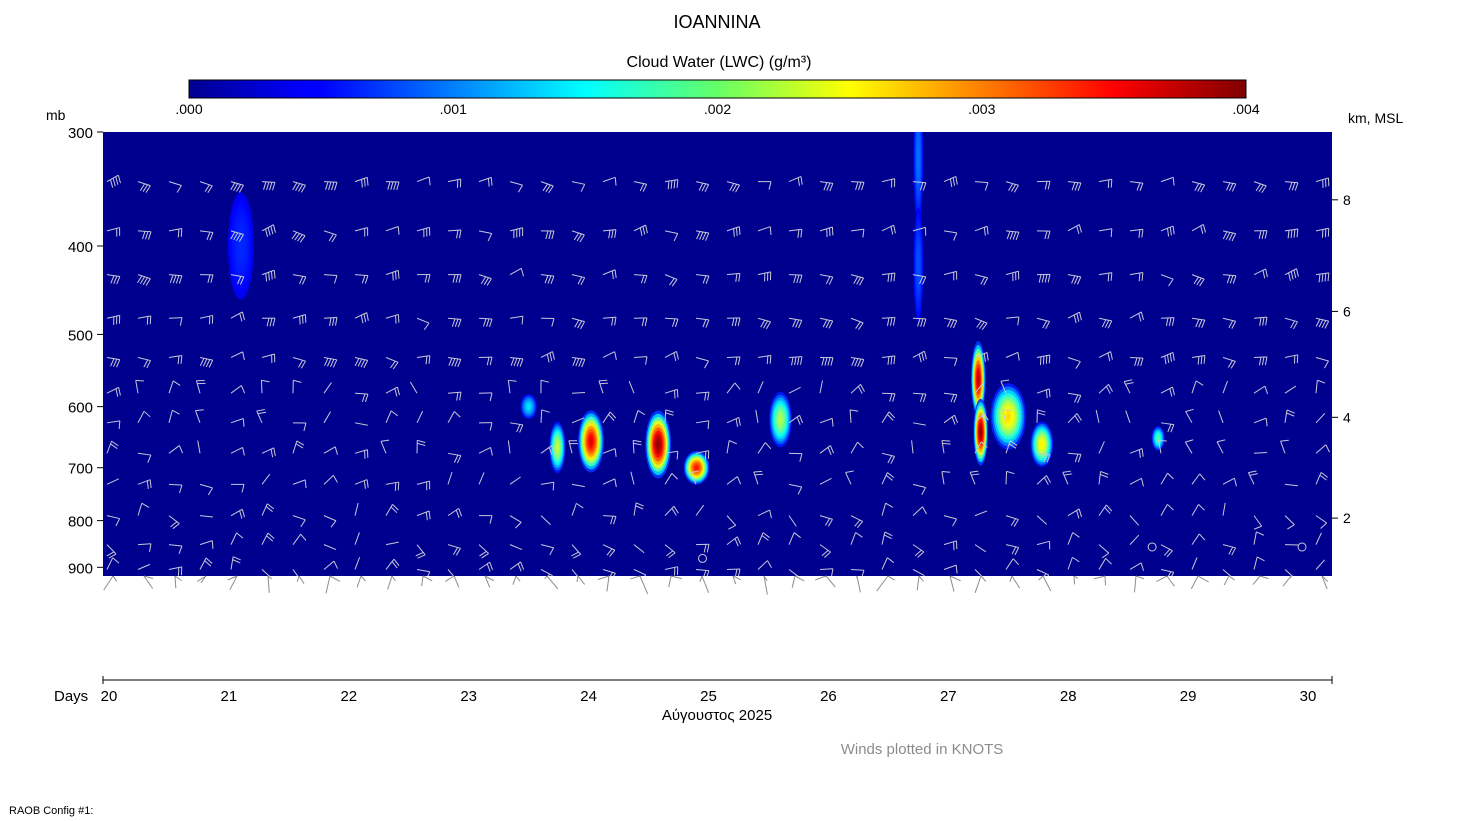 The height and width of the screenshot is (821, 1466). I want to click on colorbar-tick-label: .000, so click(188, 109).